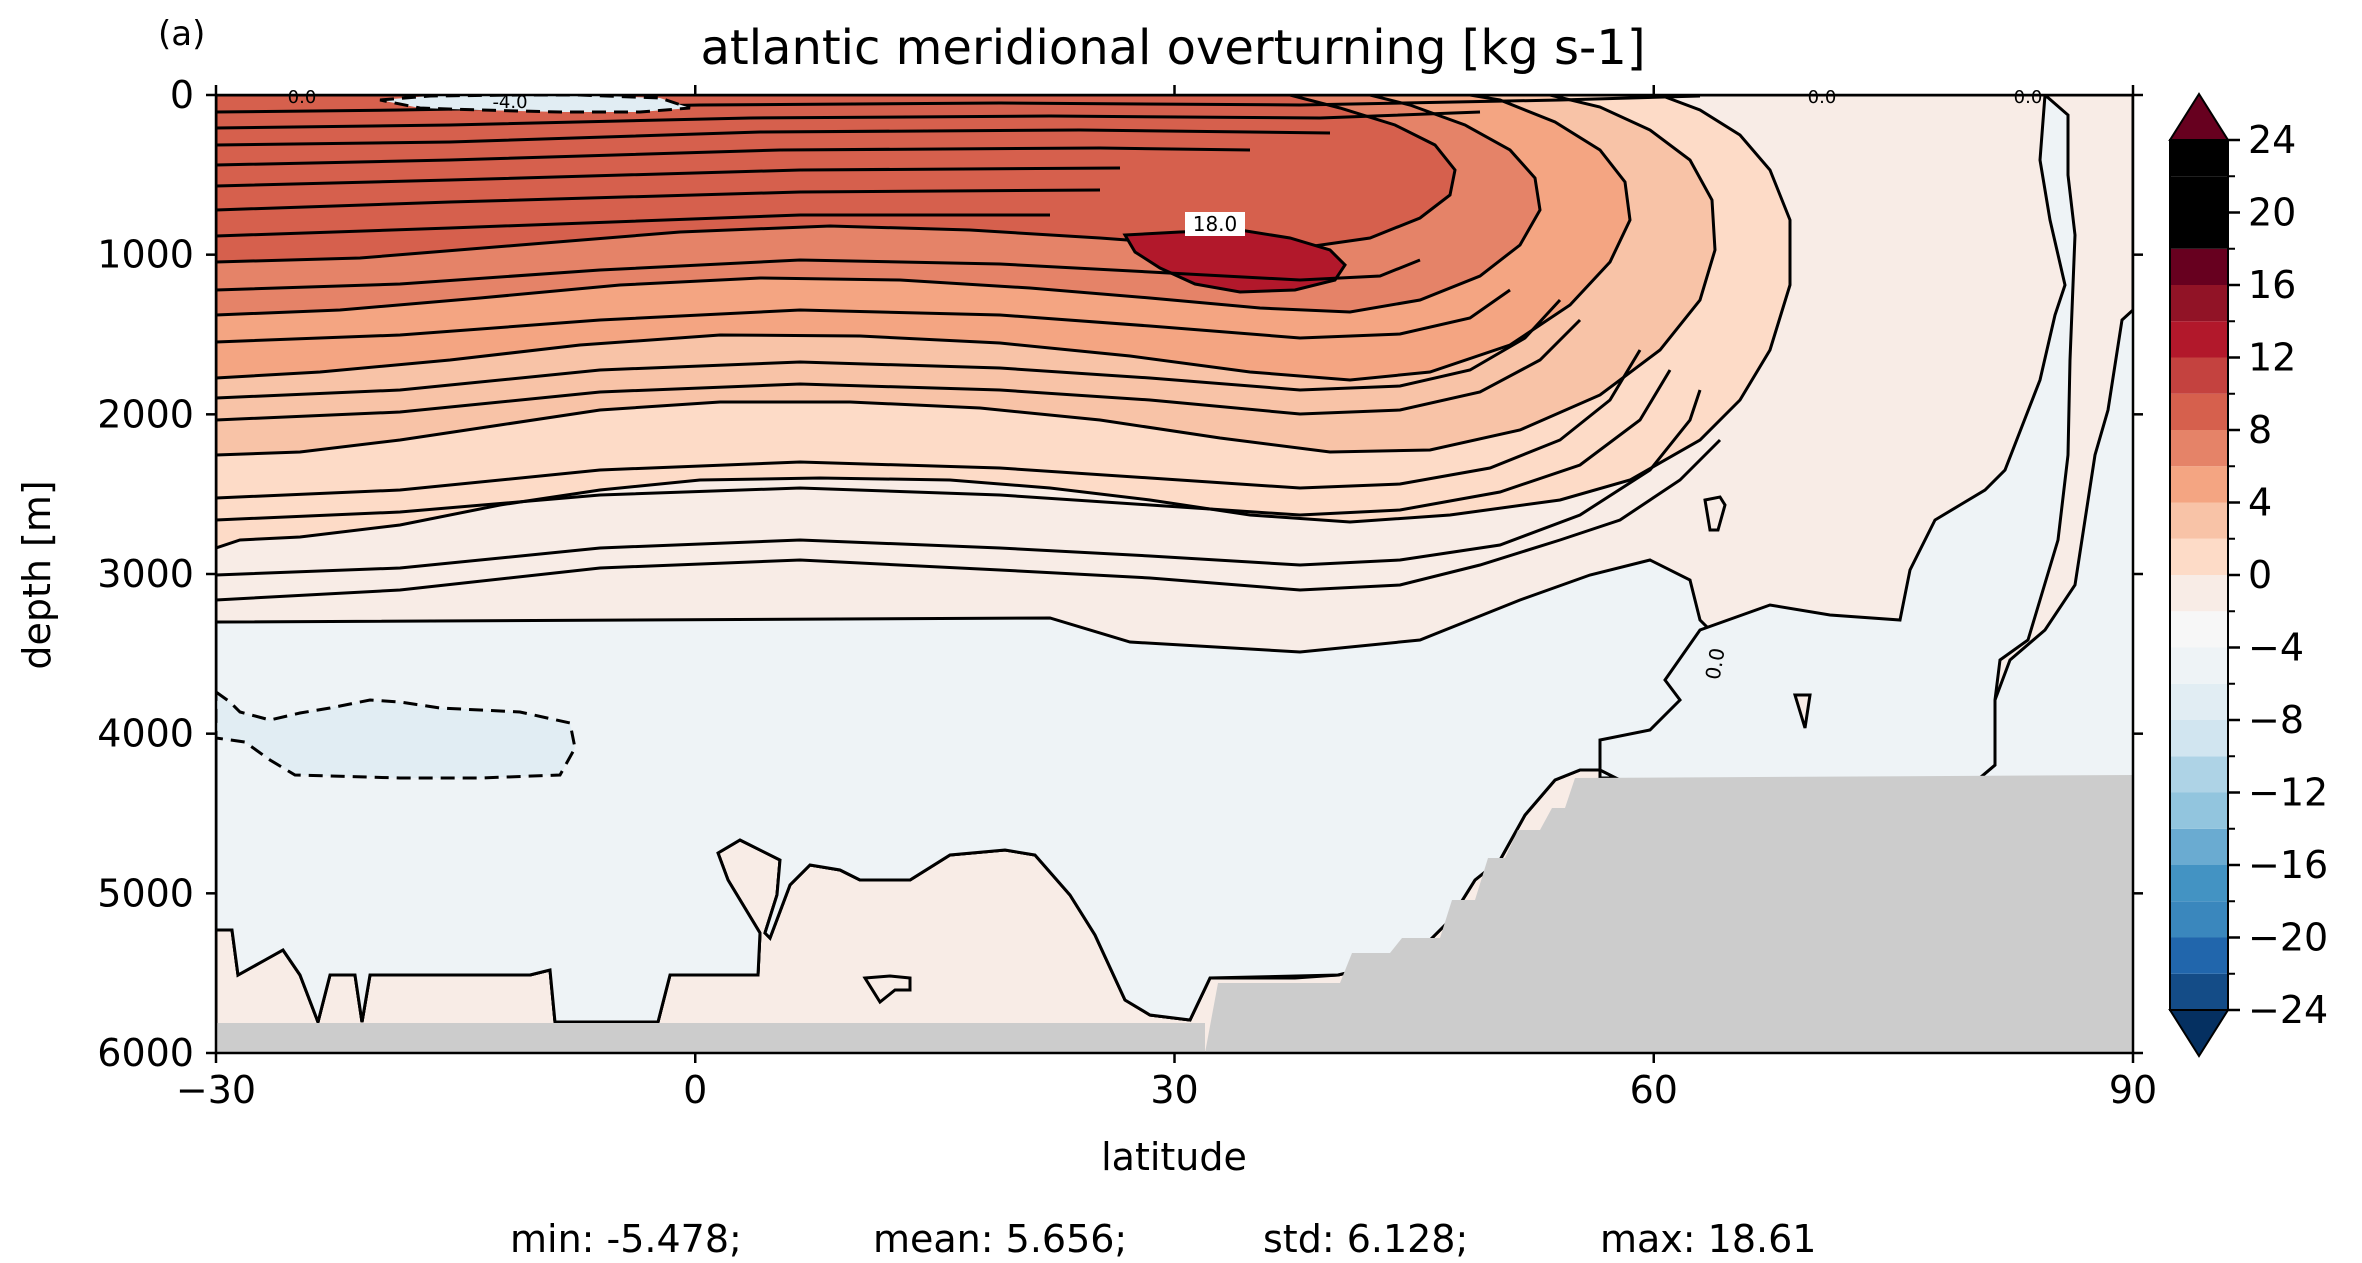 The height and width of the screenshot is (1263, 2362). What do you see at coordinates (145, 574) in the screenshot?
I see `y-tick-label: 3000` at bounding box center [145, 574].